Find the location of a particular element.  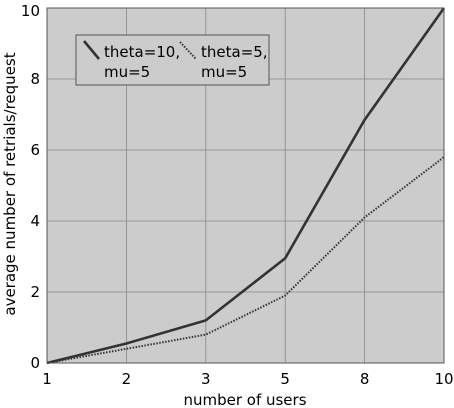

legend-label-series-1-line-1: theta=10, is located at coordinates (142, 52).